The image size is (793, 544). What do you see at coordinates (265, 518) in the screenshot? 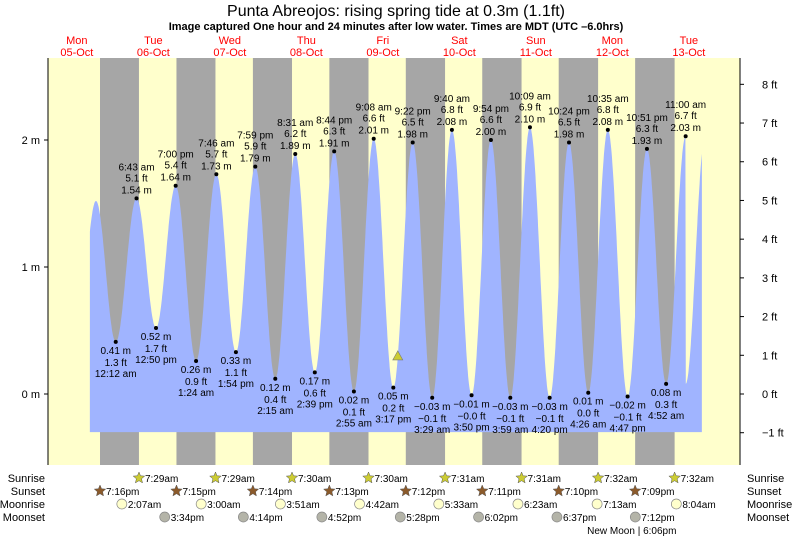
I see `moonset-time: 4:14pm` at bounding box center [265, 518].